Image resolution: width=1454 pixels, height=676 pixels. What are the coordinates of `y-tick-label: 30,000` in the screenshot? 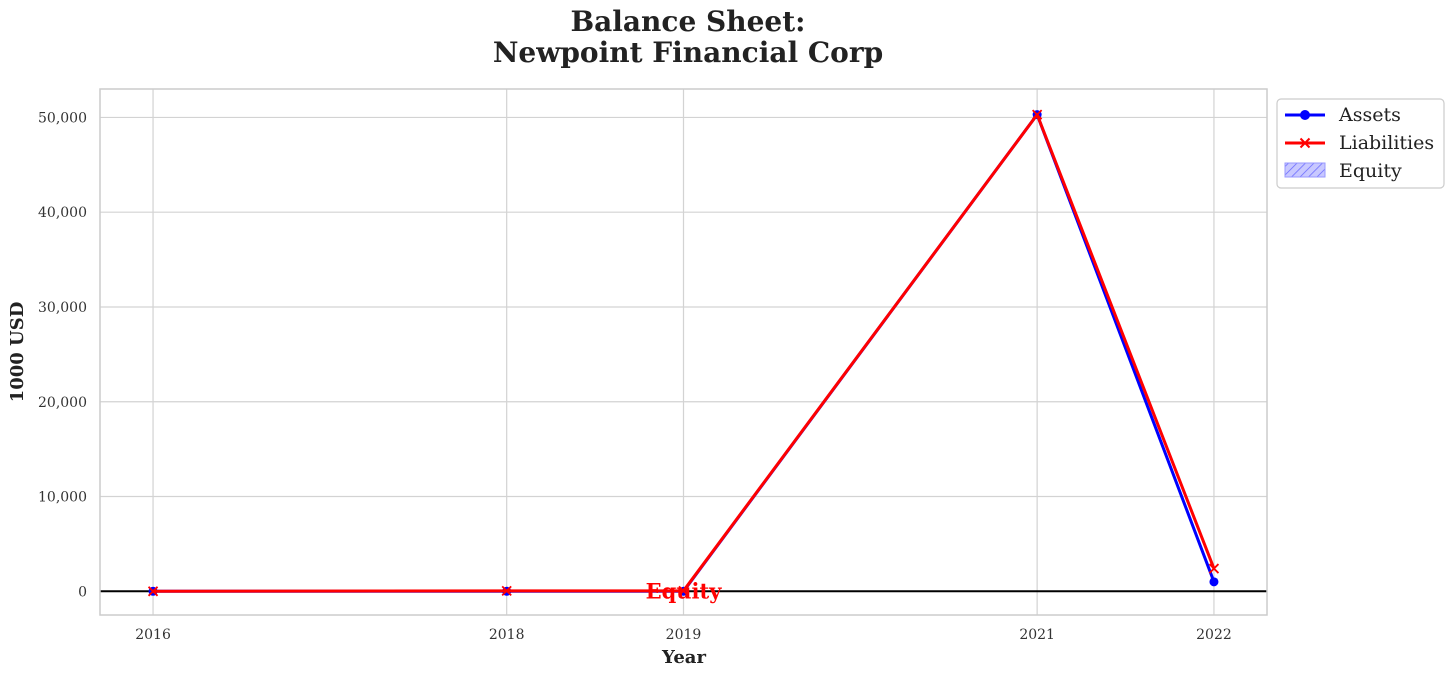 It's located at (62, 308).